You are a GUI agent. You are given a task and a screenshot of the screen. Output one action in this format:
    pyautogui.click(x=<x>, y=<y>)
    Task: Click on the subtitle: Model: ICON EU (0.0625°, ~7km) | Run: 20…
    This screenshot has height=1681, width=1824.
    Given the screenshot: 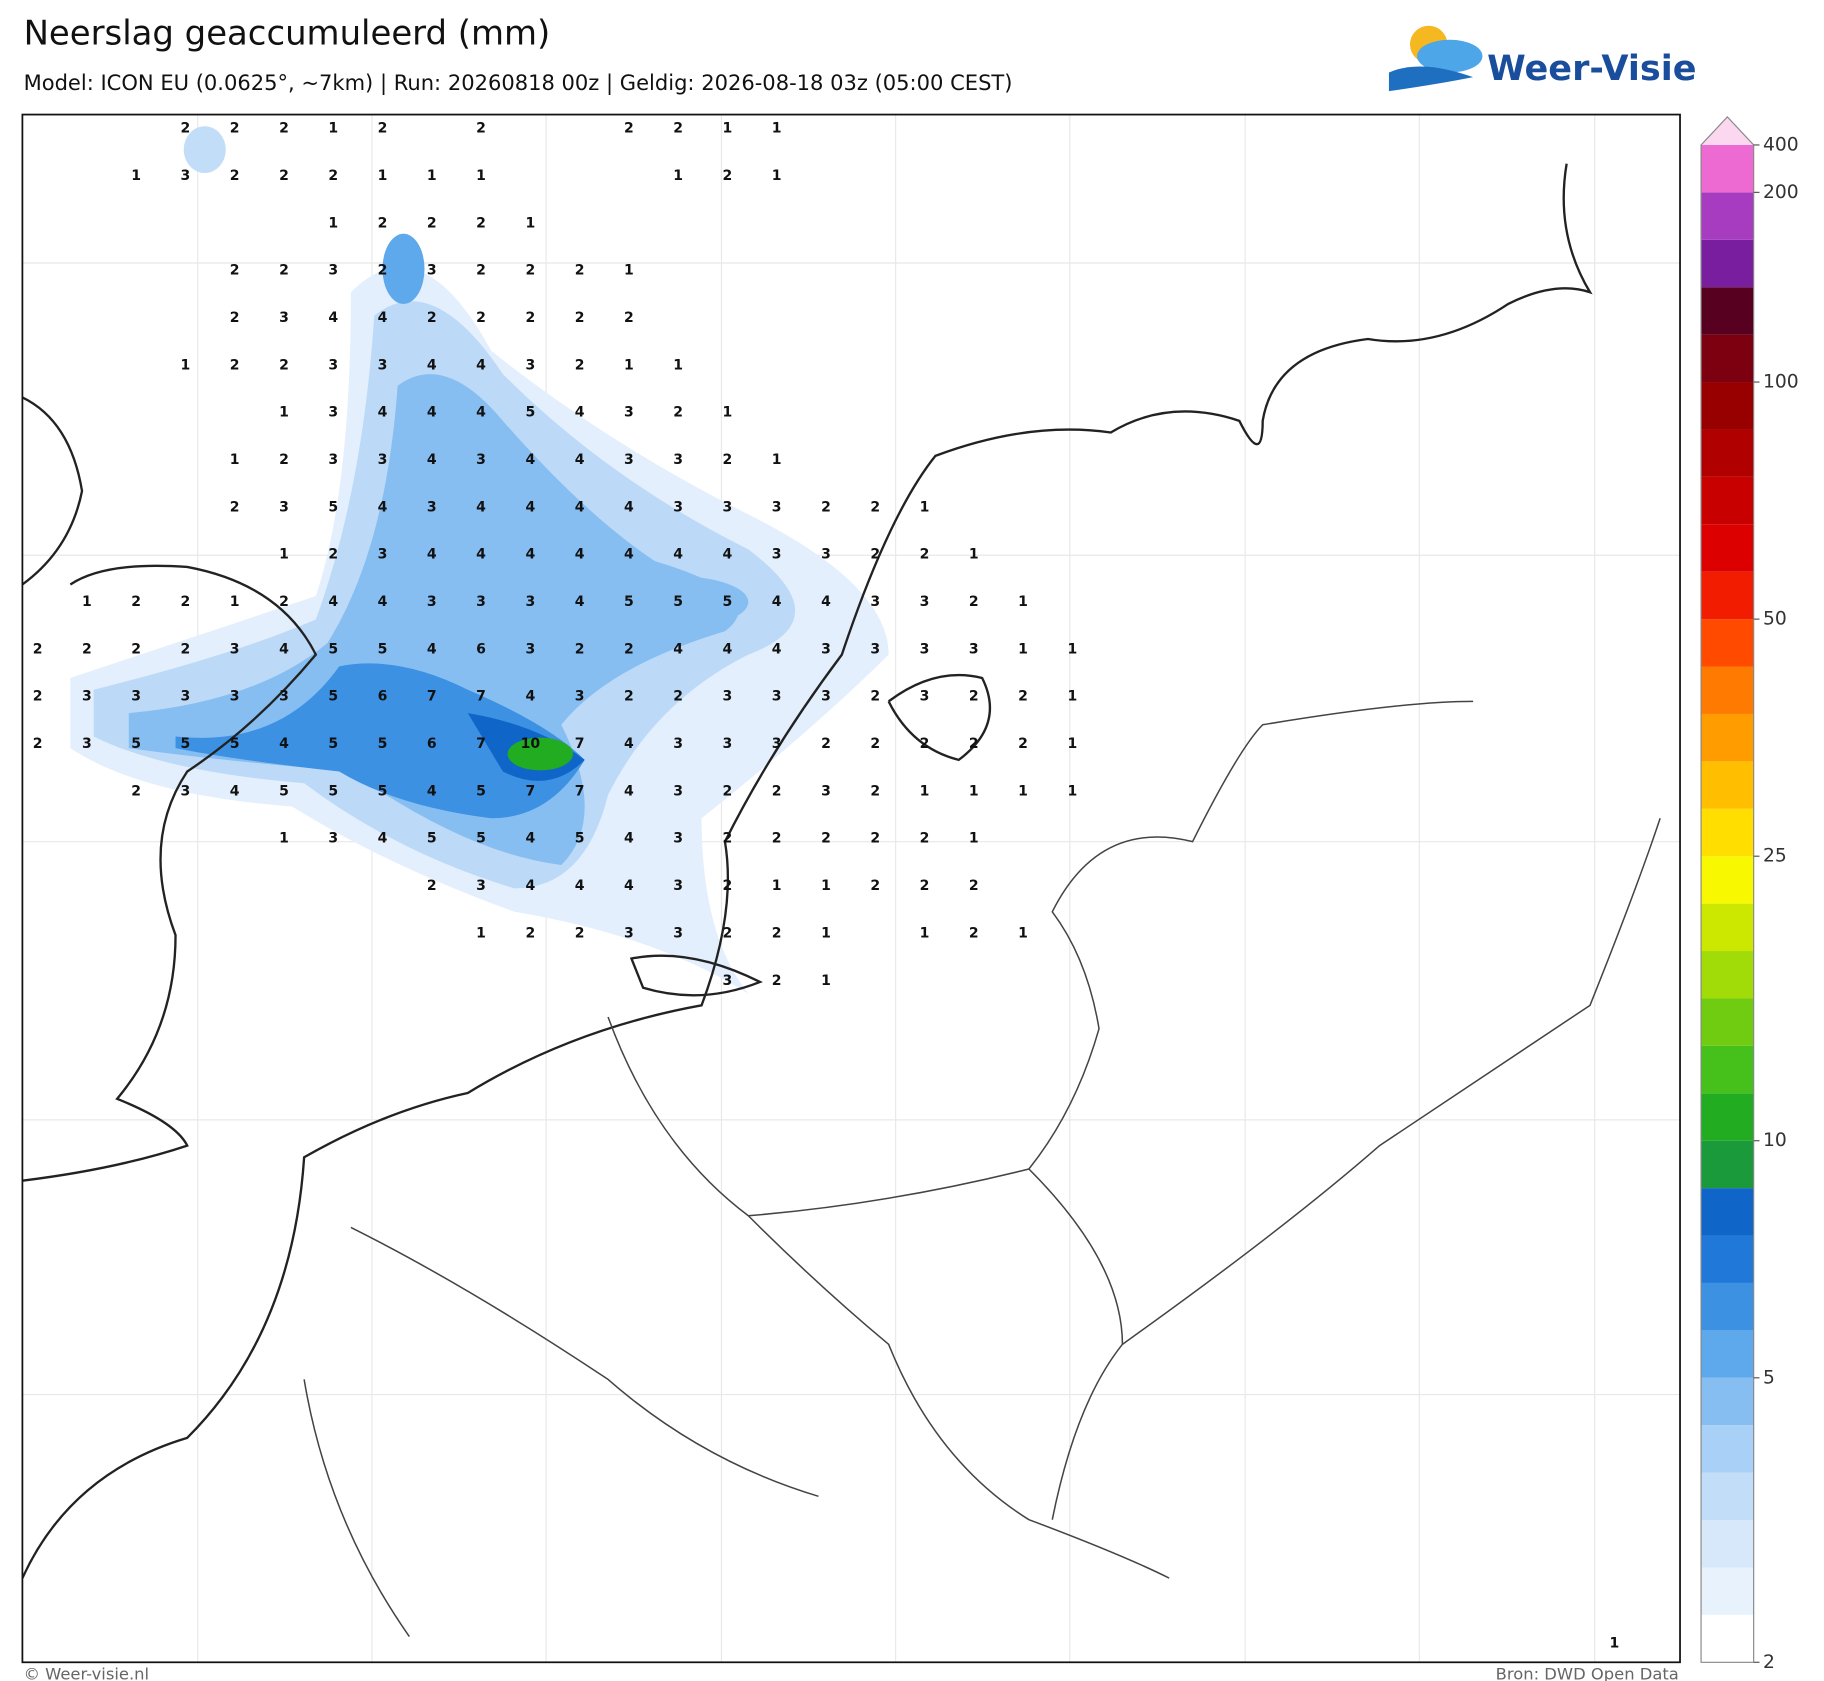 What is the action you would take?
    pyautogui.click(x=518, y=83)
    